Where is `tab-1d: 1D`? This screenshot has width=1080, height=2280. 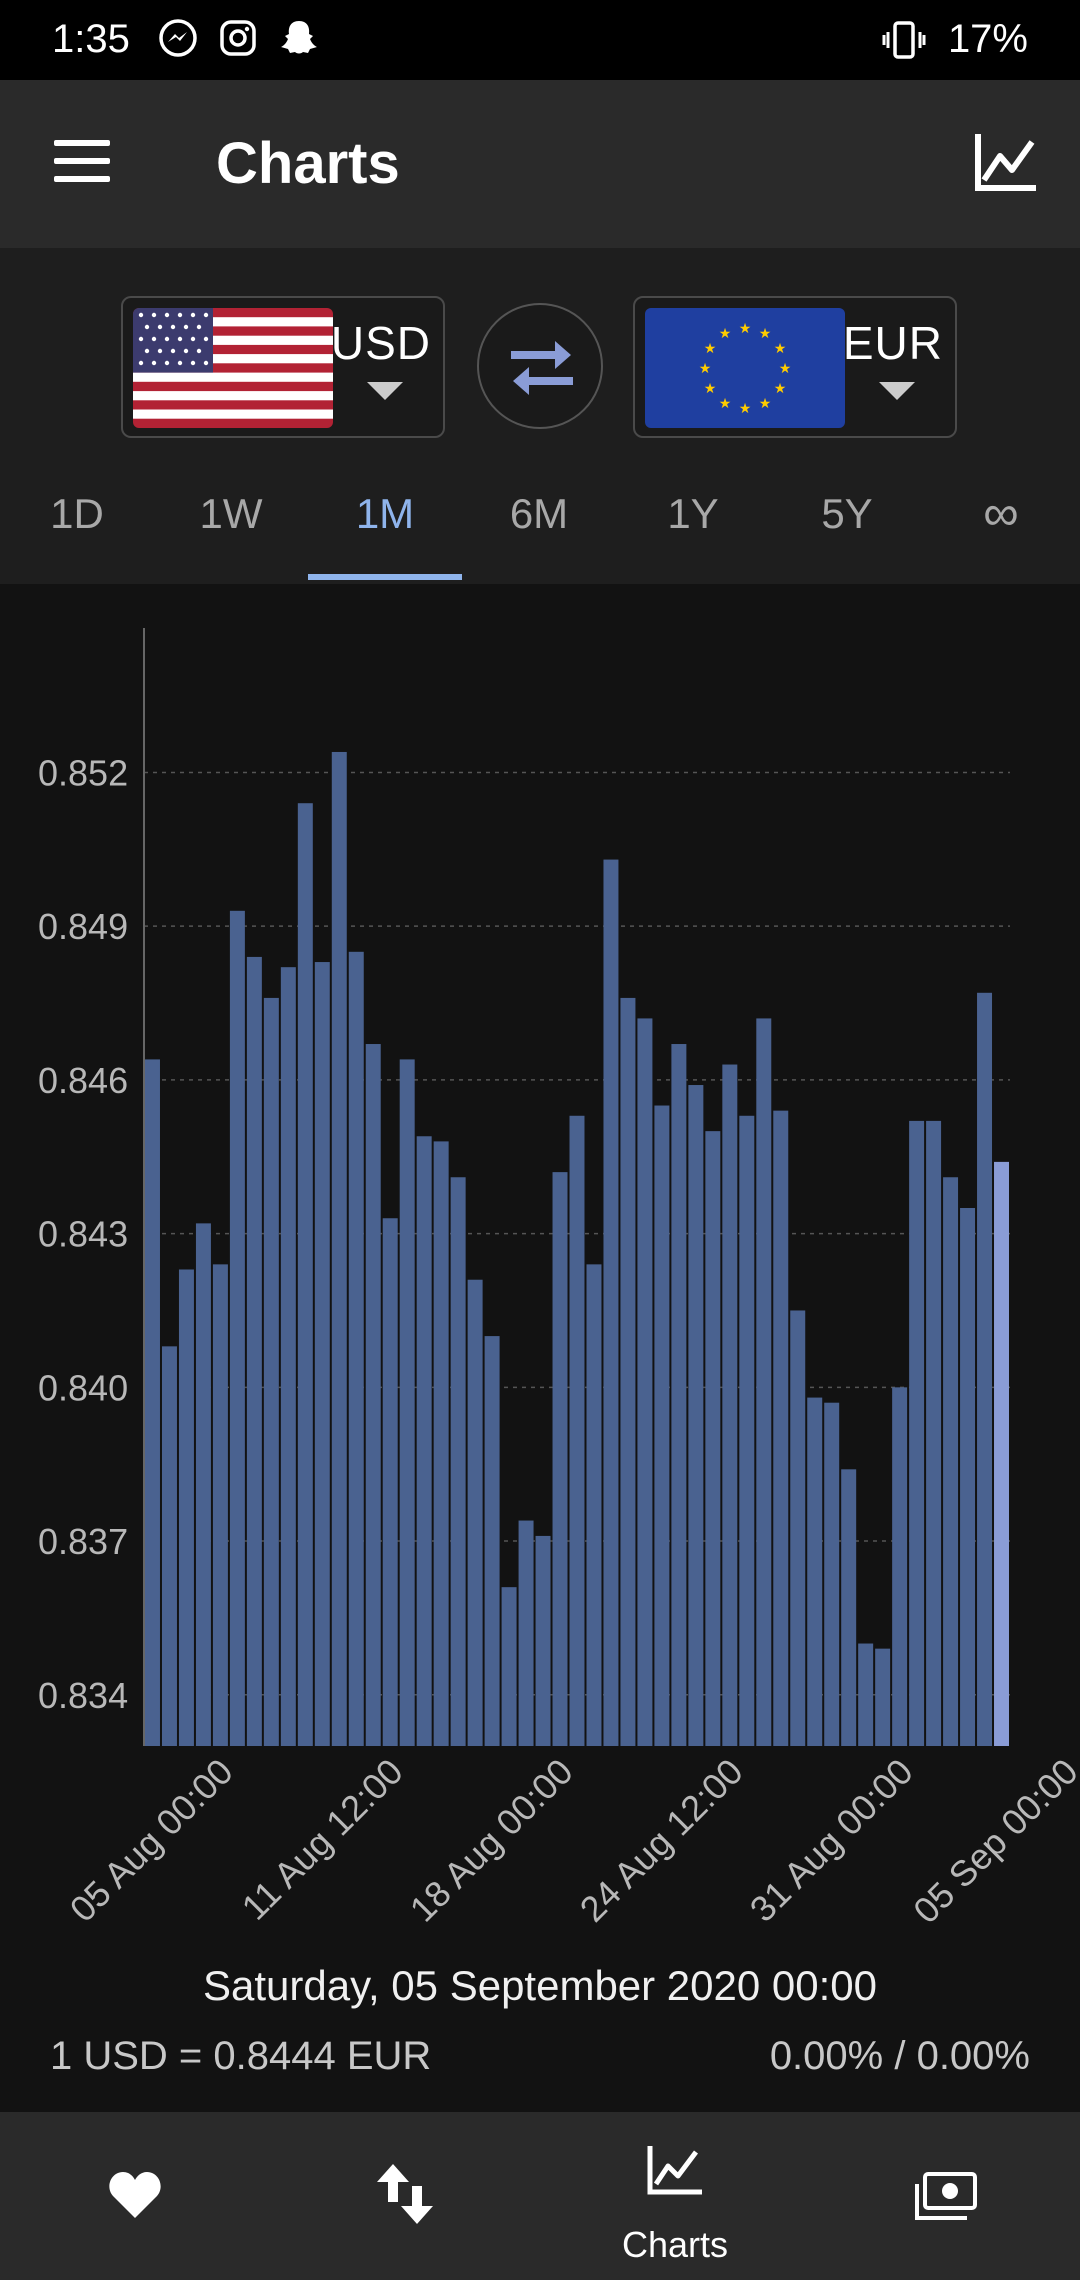
tab-1d: 1D is located at coordinates (77, 513).